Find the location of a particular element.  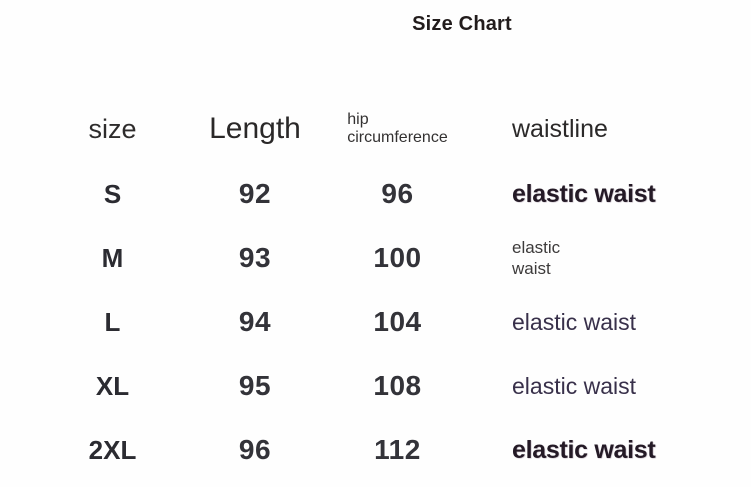

waistline-text-m: elastic waist is located at coordinates (536, 257).